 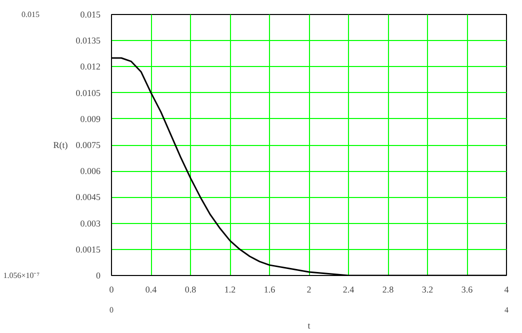 I want to click on text: 4, so click(x=506, y=310).